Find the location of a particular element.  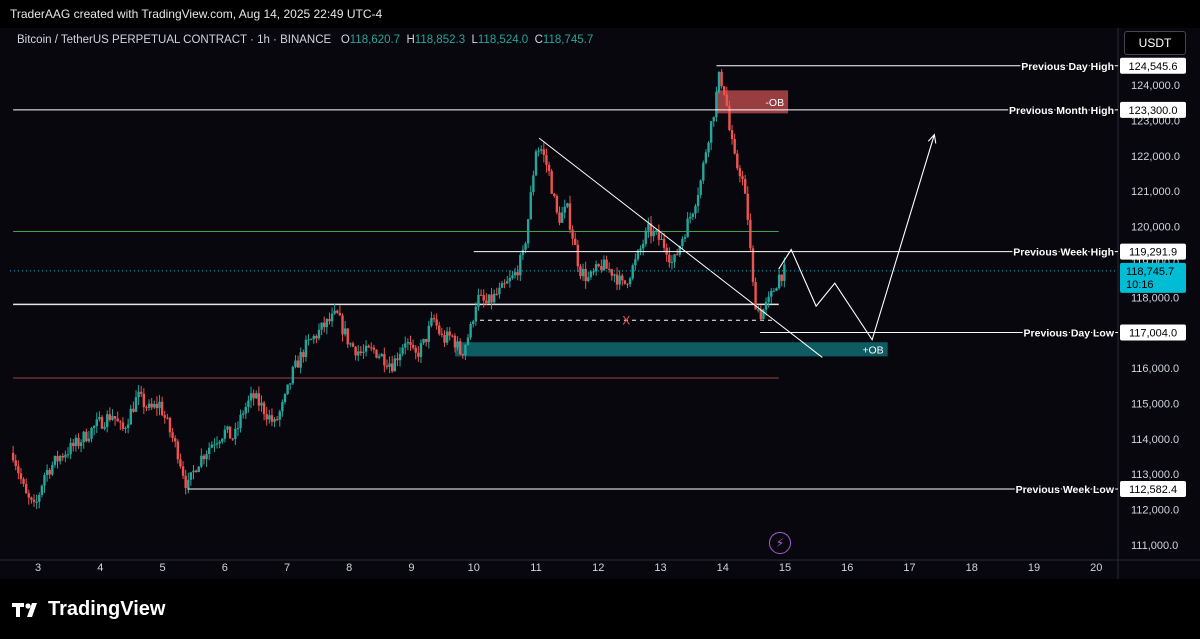

y-tick-label: 113,000.0 is located at coordinates (1155, 475).